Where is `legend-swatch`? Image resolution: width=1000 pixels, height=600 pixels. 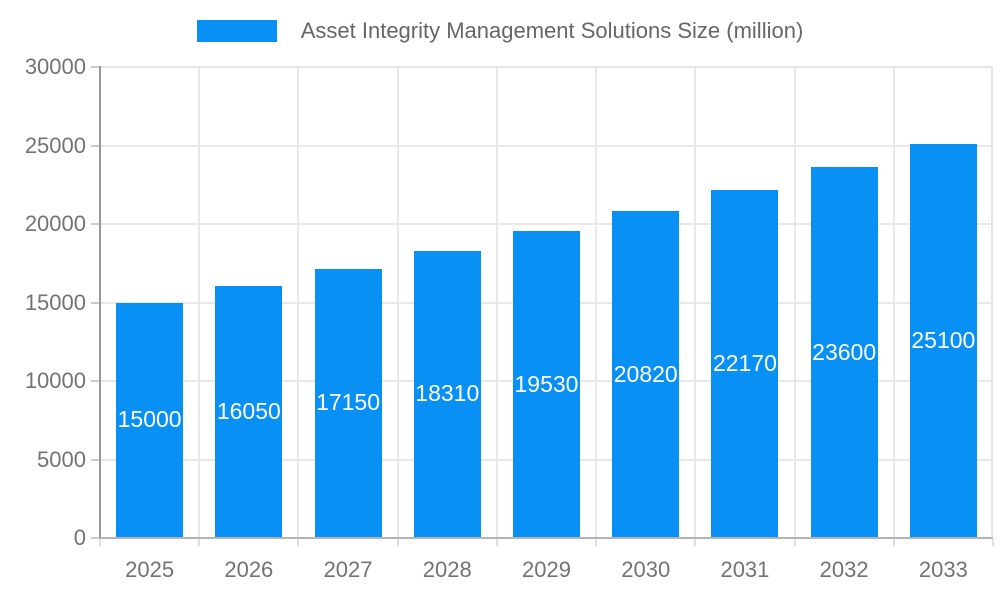 legend-swatch is located at coordinates (236, 31).